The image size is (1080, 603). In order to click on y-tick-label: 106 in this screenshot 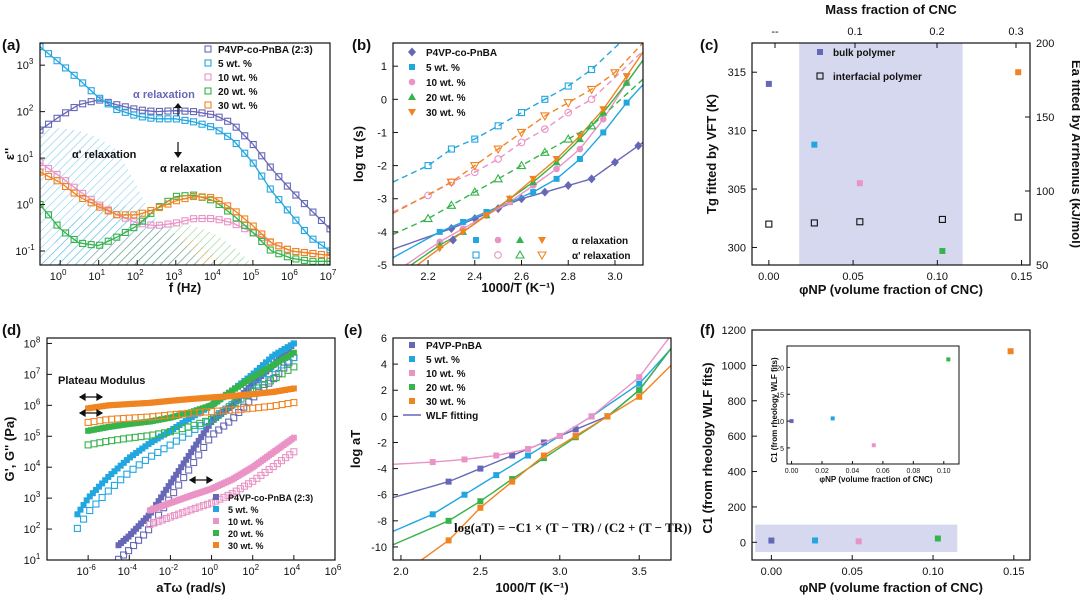, I will do `click(32, 404)`.